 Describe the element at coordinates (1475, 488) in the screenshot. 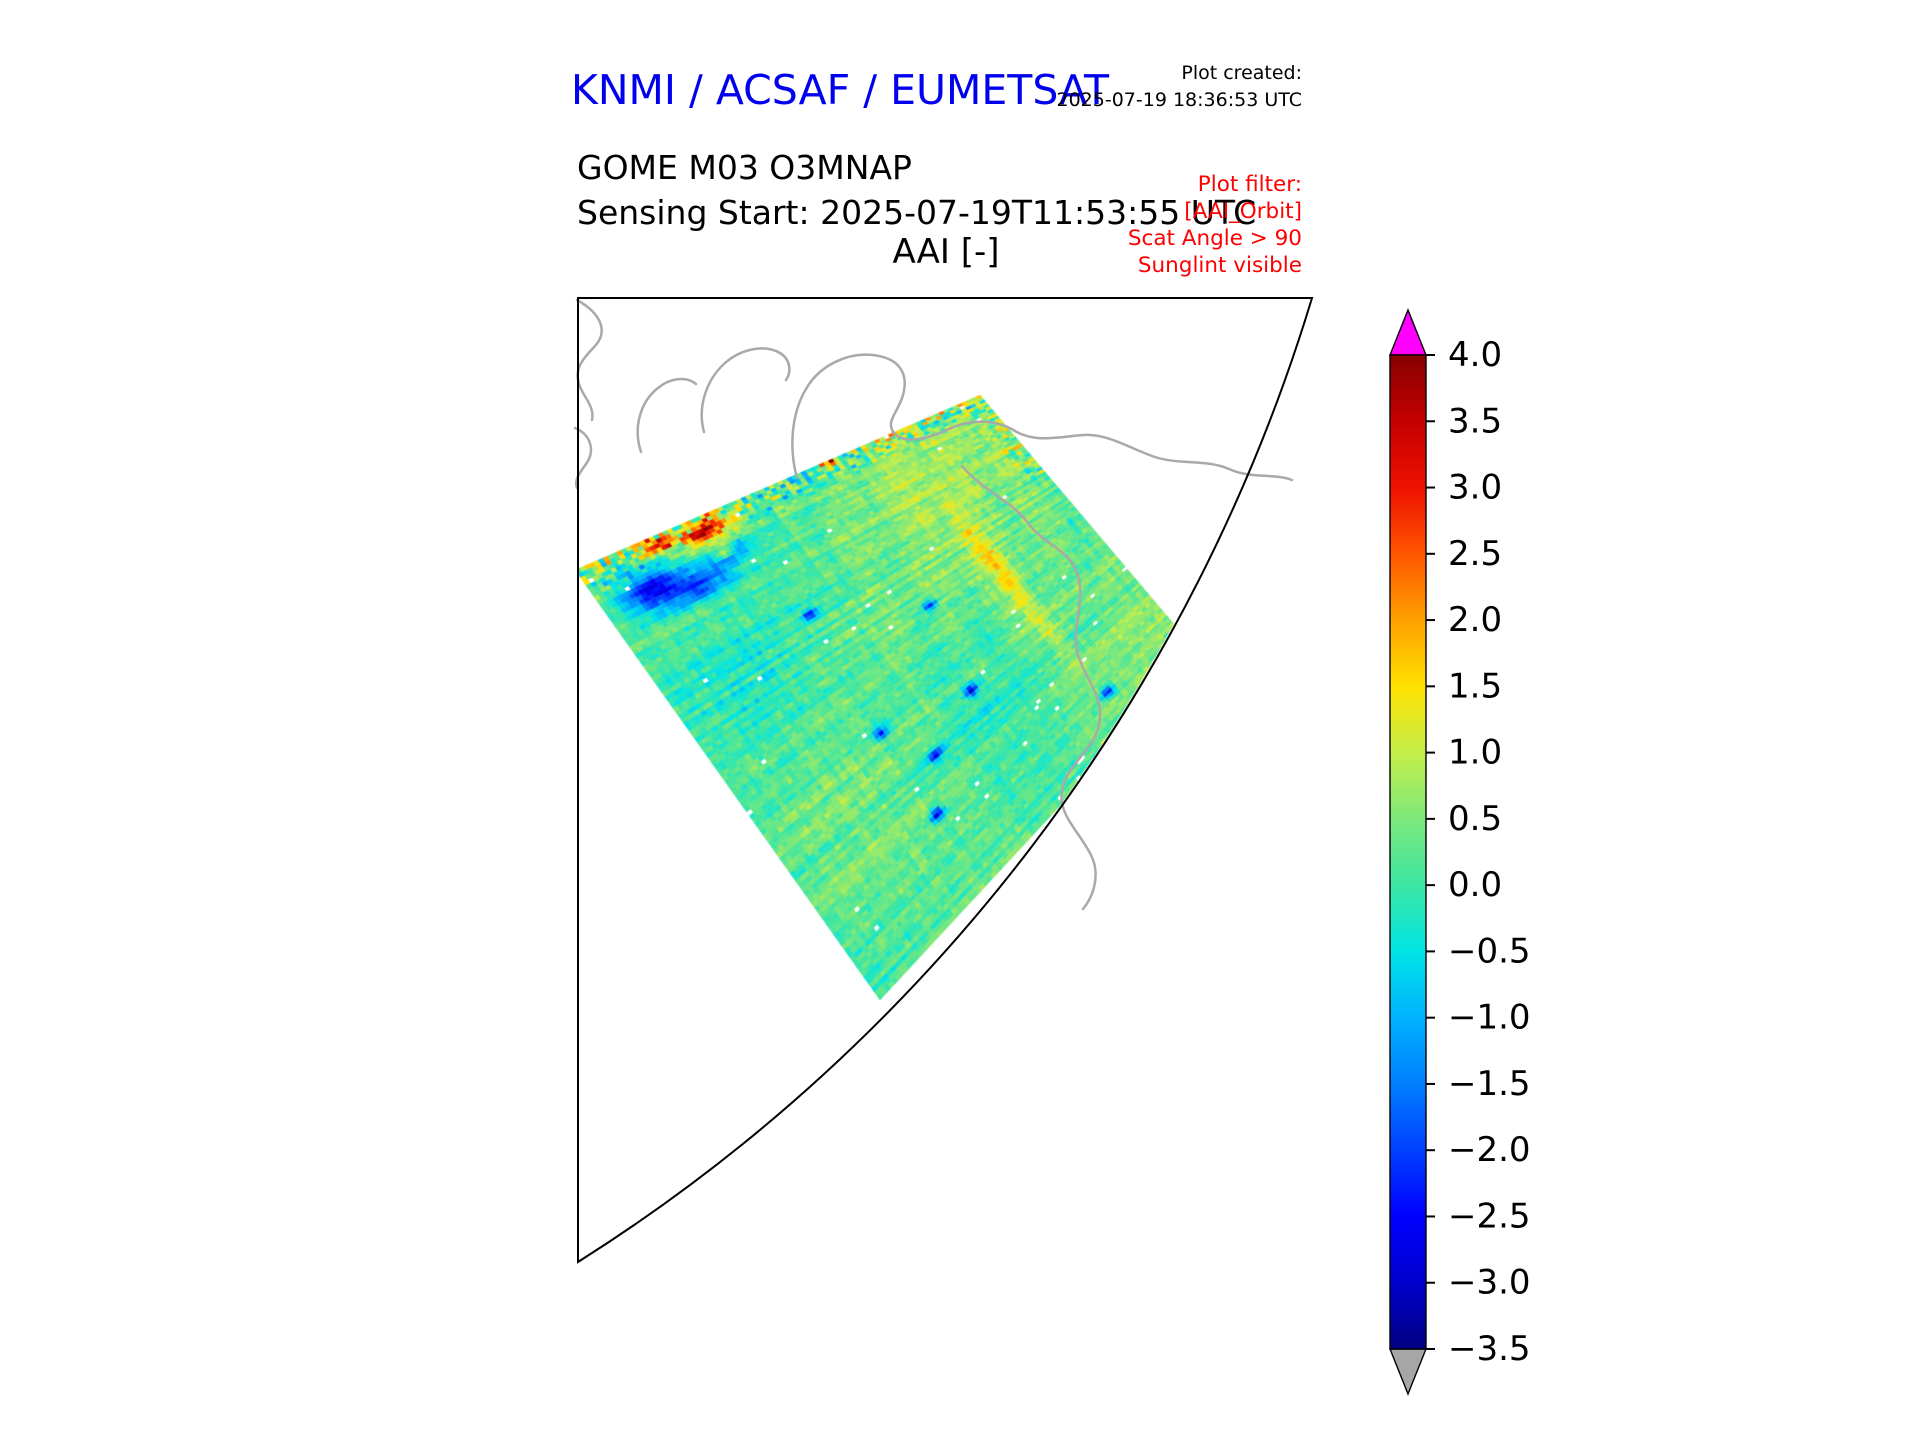

I see `colorbar-tick-label: 3.0` at that location.